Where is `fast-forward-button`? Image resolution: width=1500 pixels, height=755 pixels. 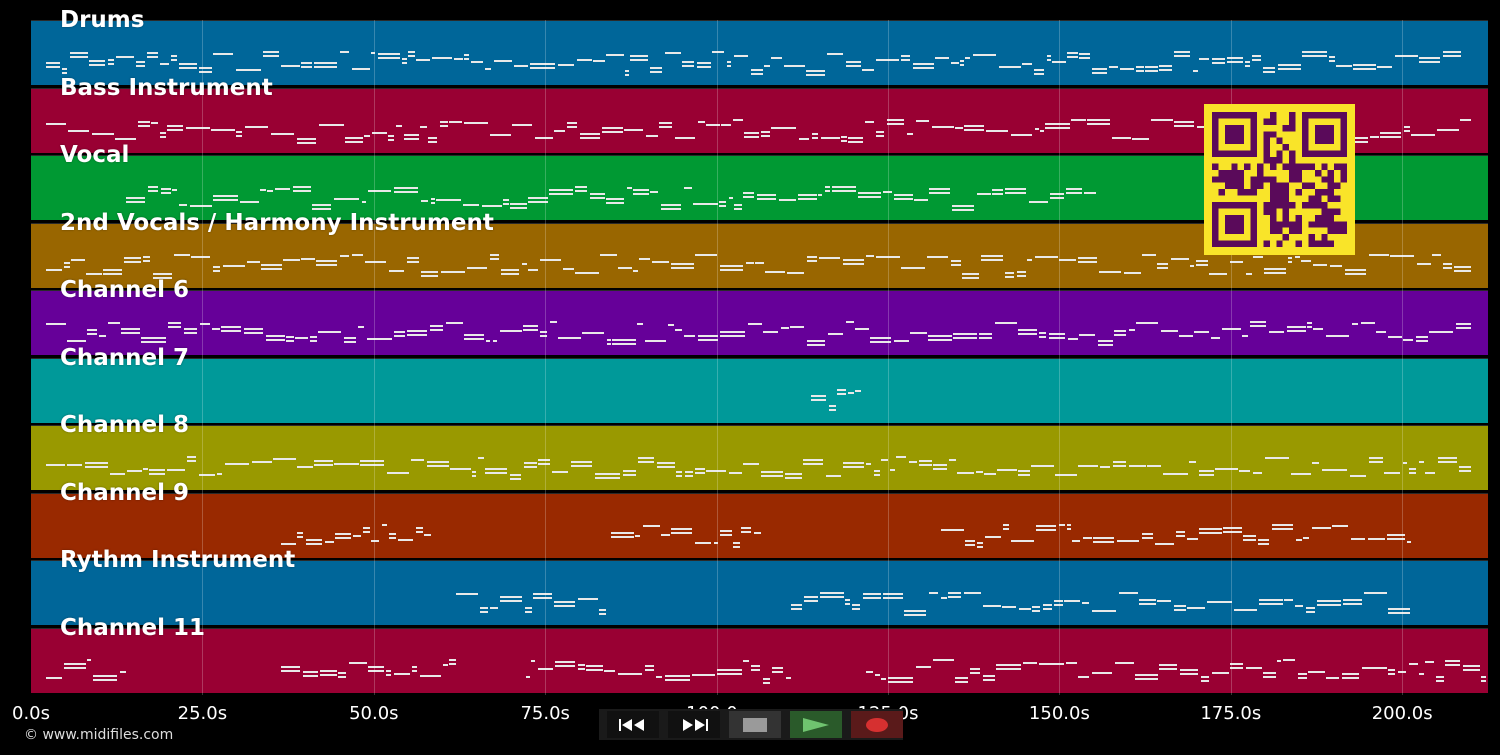 fast-forward-button is located at coordinates (694, 724).